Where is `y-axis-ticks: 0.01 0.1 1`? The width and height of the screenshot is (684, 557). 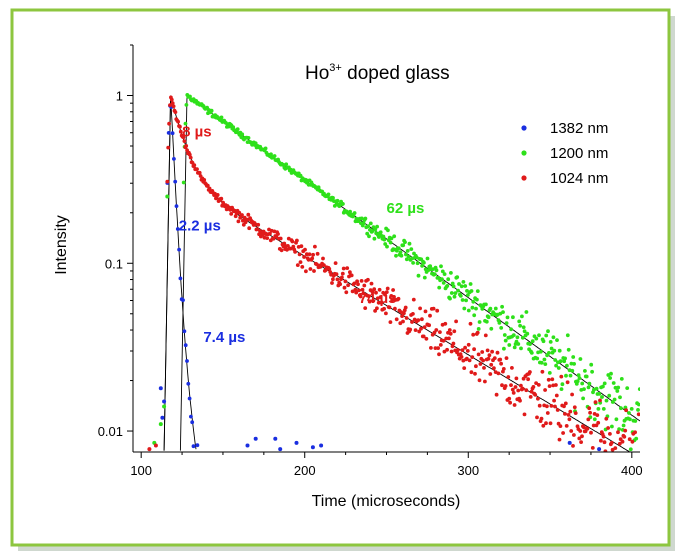 y-axis-ticks: 0.01 0.1 1 is located at coordinates (115, 241).